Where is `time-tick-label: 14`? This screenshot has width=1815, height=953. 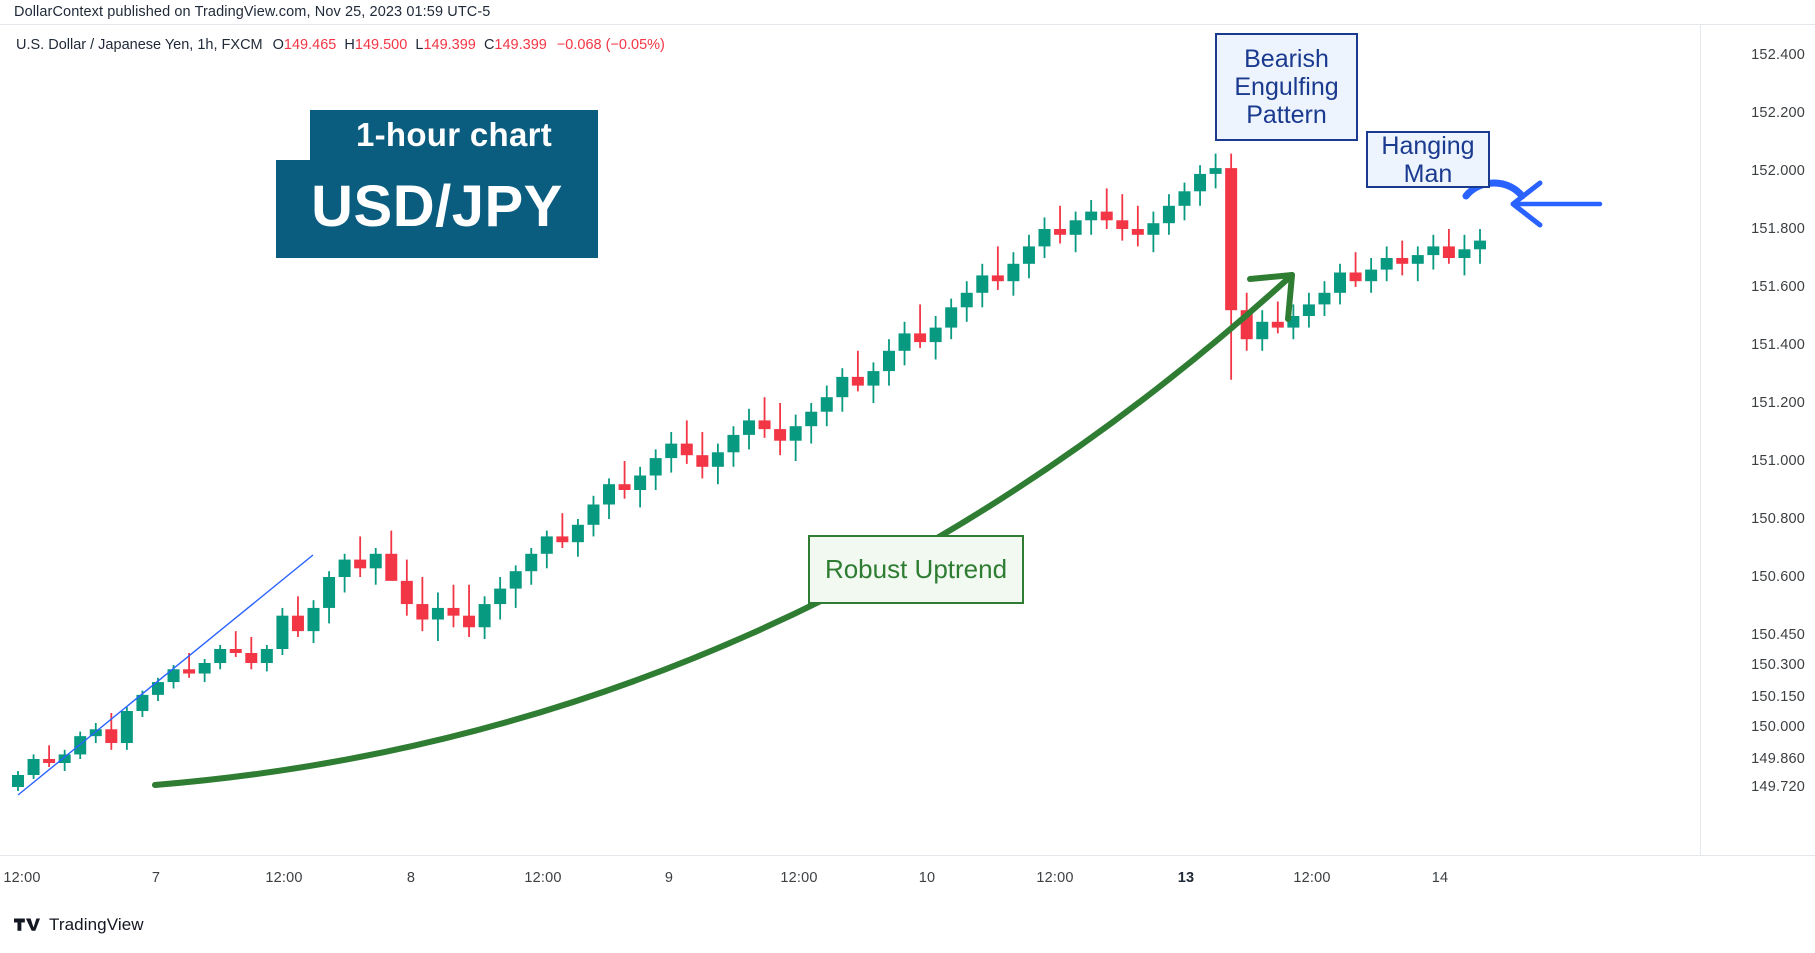 time-tick-label: 14 is located at coordinates (1440, 878).